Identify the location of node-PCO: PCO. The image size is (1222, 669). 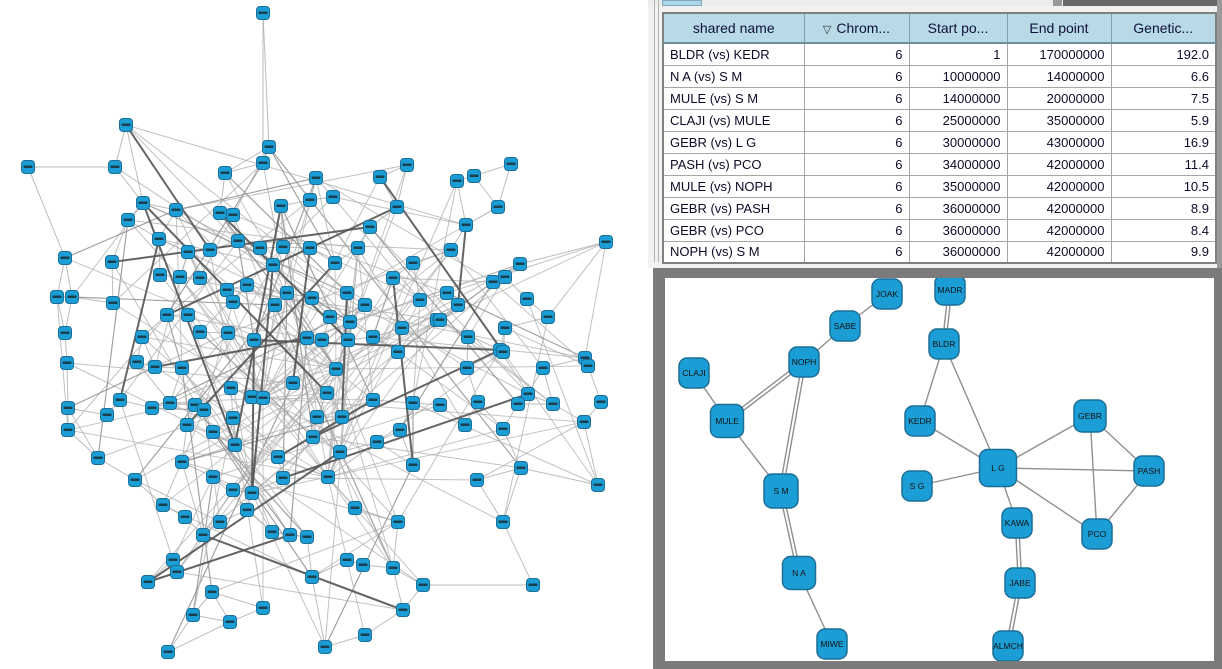
(1097, 534).